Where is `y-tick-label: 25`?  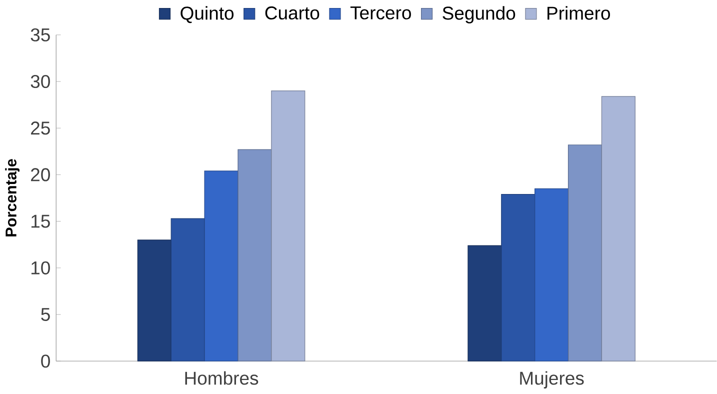 y-tick-label: 25 is located at coordinates (40, 128).